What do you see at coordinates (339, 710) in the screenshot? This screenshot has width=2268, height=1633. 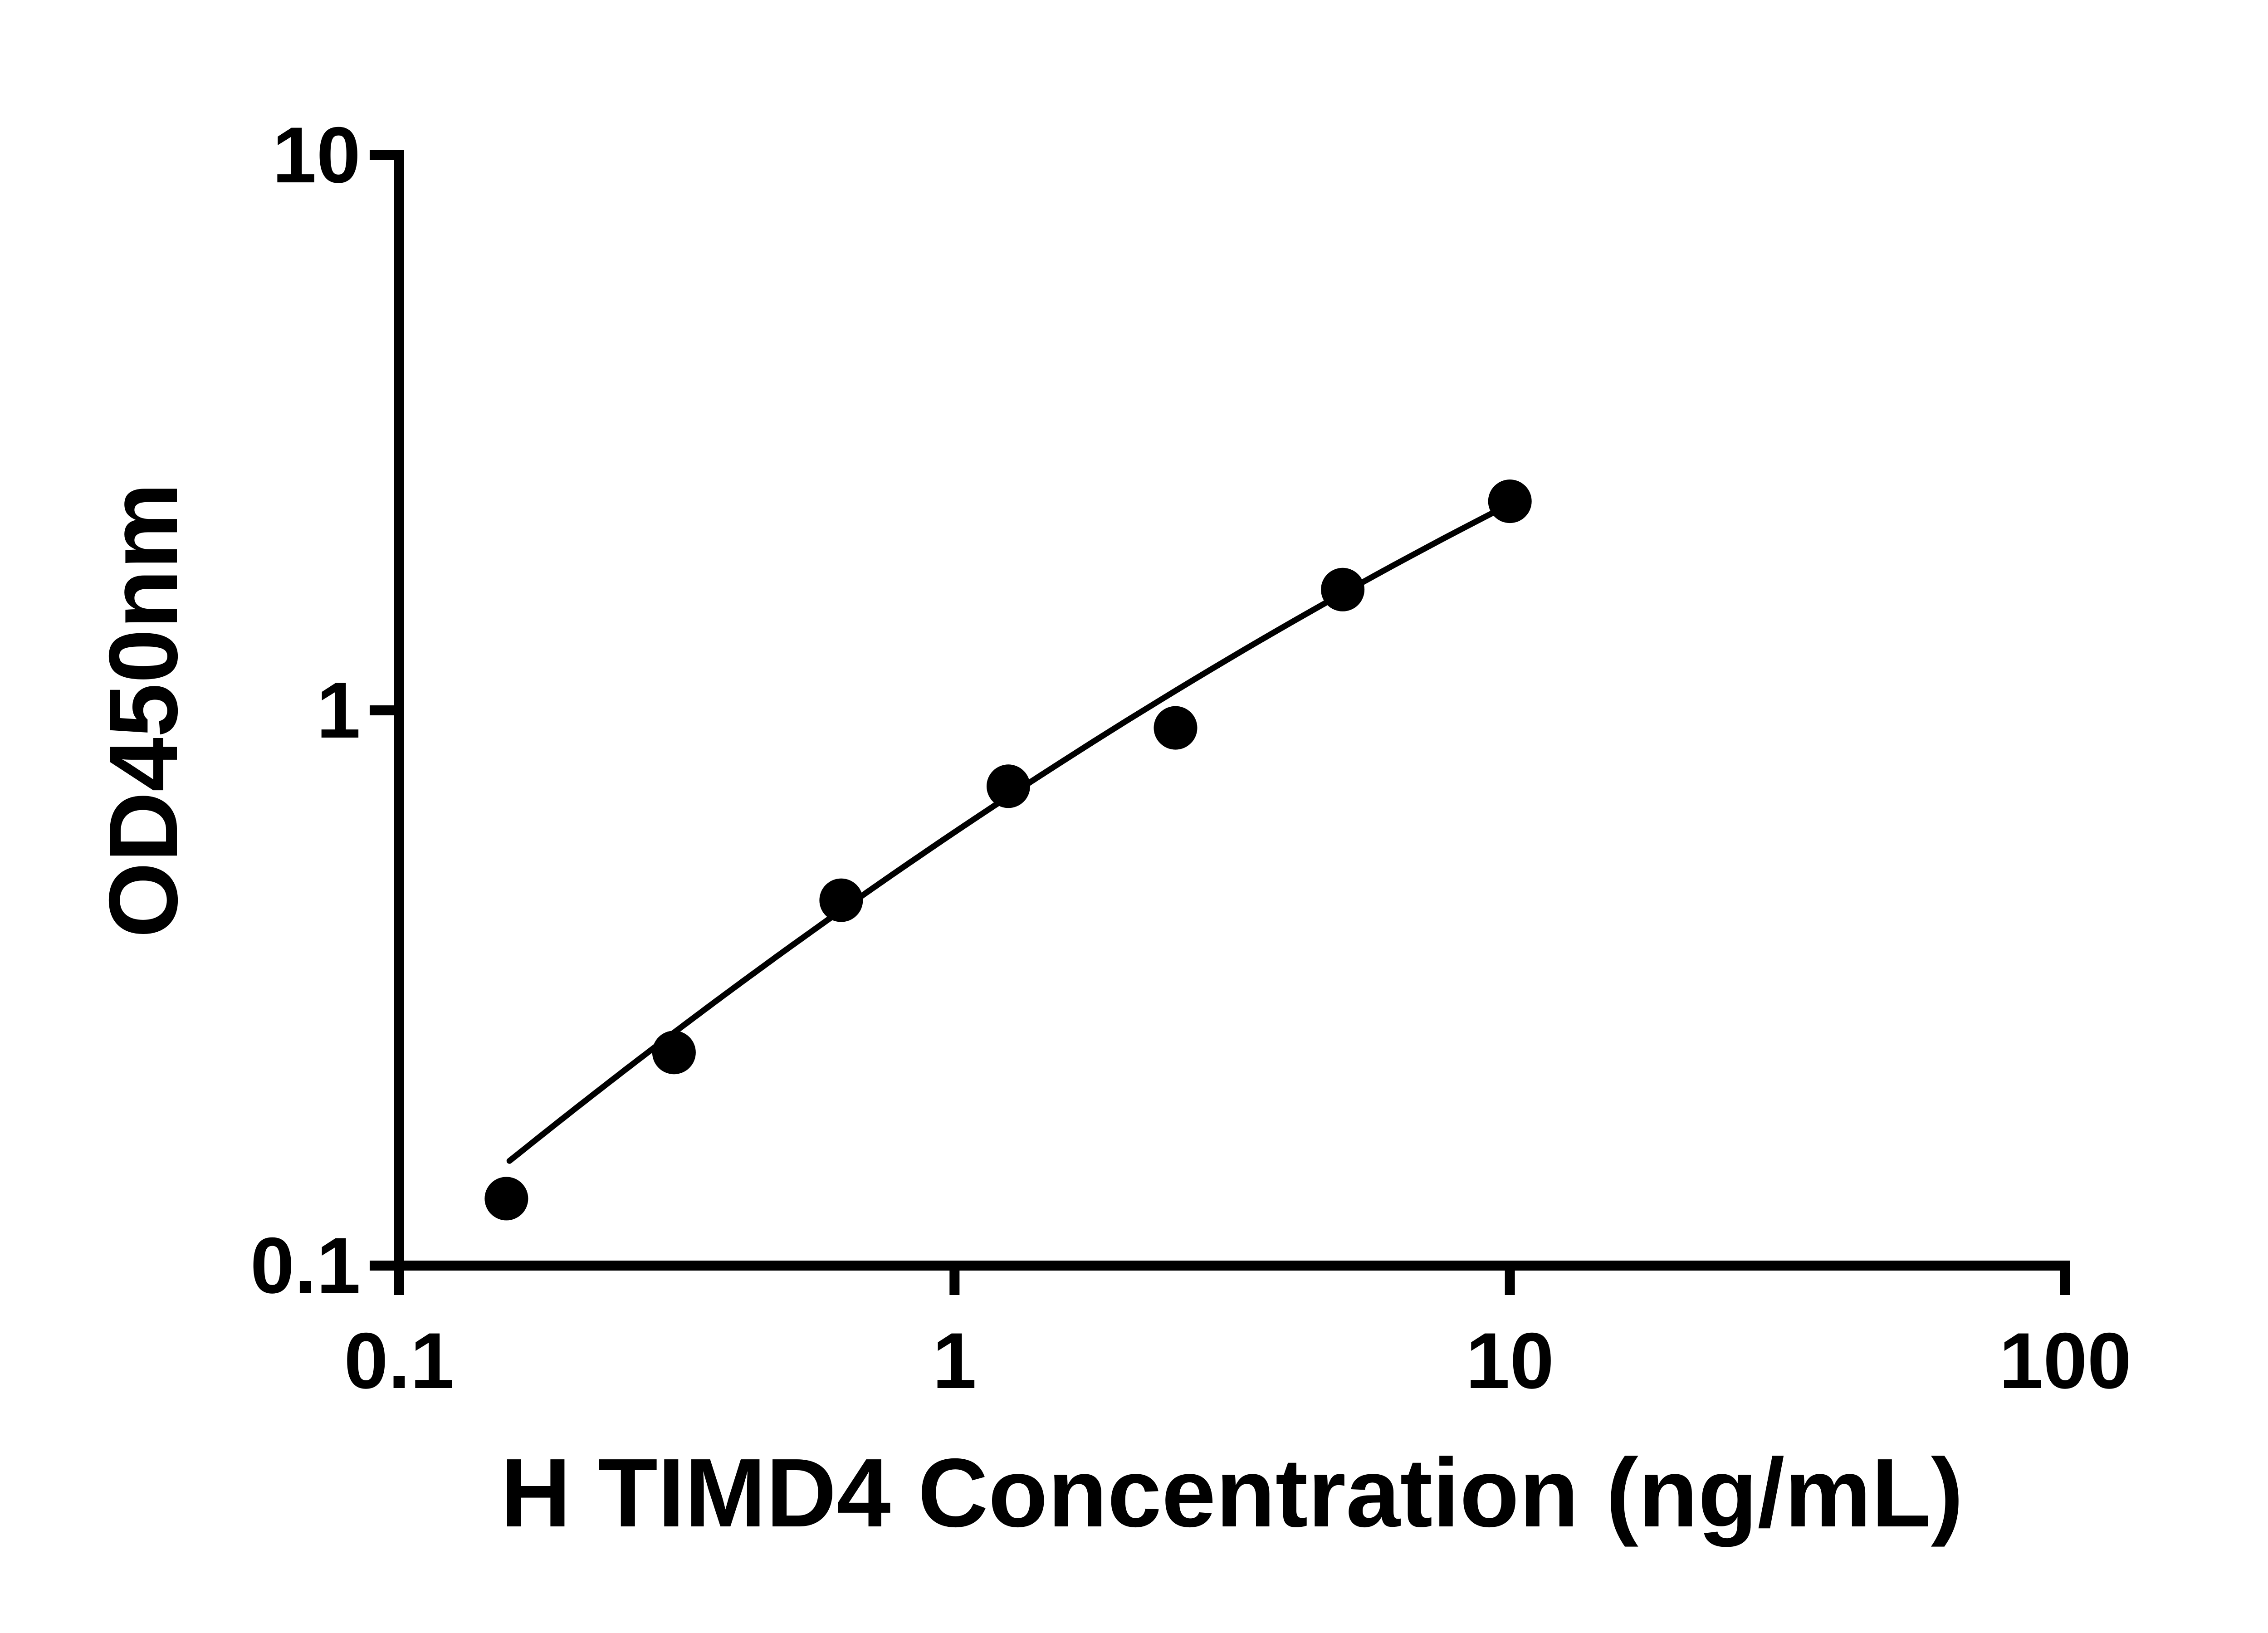 I see `y-axis-tick-label: 1` at bounding box center [339, 710].